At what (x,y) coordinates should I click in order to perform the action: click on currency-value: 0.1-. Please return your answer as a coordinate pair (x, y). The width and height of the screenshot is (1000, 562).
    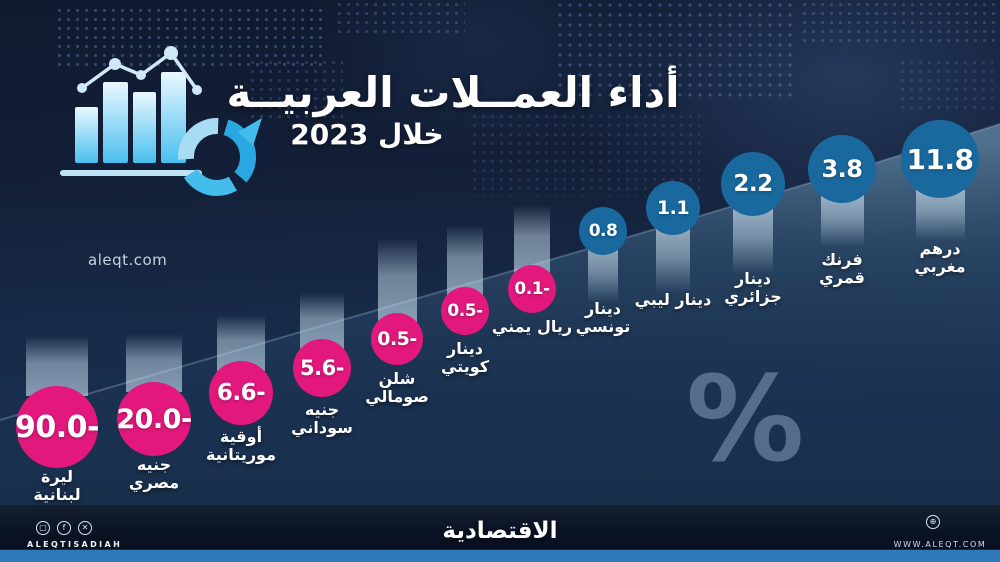
    Looking at the image, I should click on (532, 289).